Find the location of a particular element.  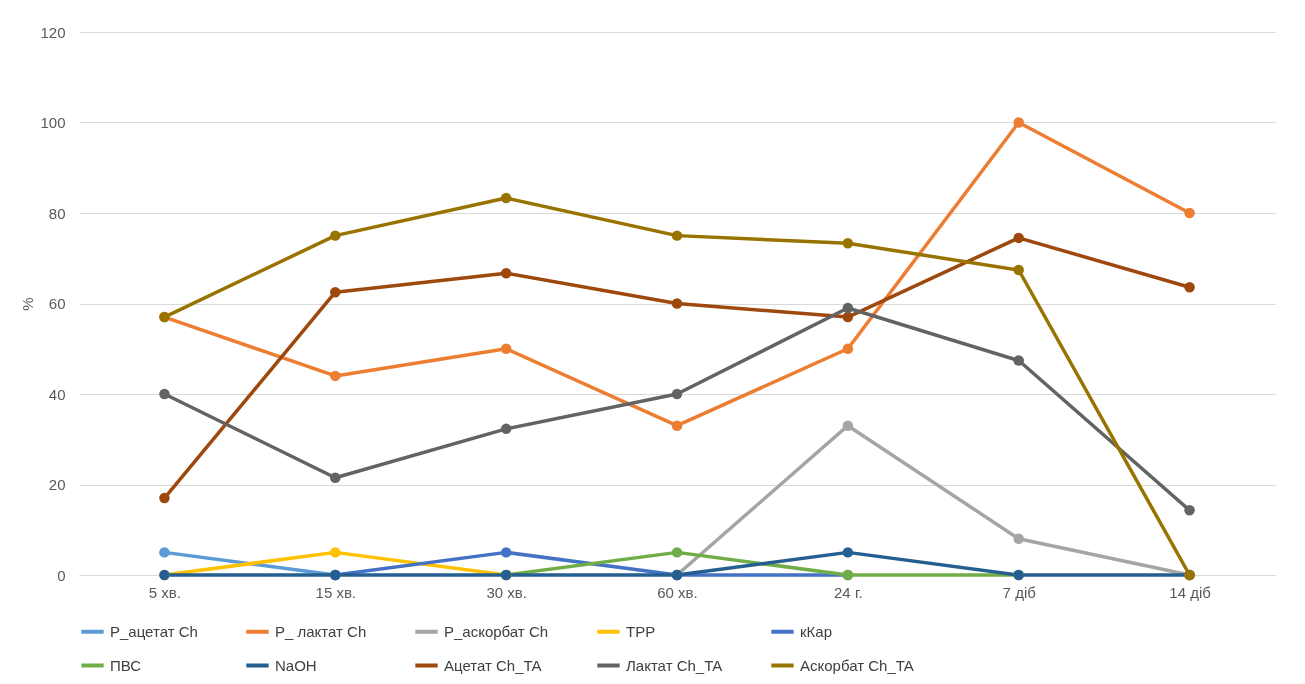

legend-label: кКар is located at coordinates (816, 631).